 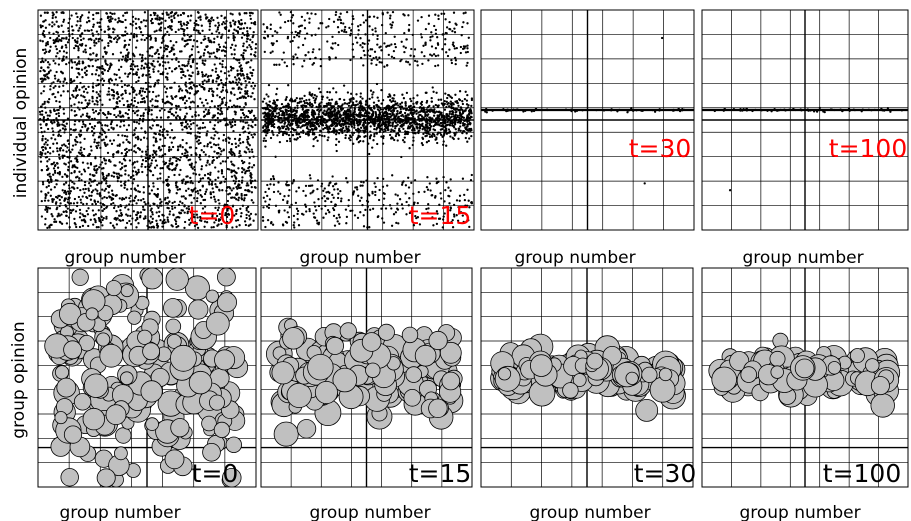 What do you see at coordinates (21, 123) in the screenshot?
I see `row-label-individual-opinion: individual opinion` at bounding box center [21, 123].